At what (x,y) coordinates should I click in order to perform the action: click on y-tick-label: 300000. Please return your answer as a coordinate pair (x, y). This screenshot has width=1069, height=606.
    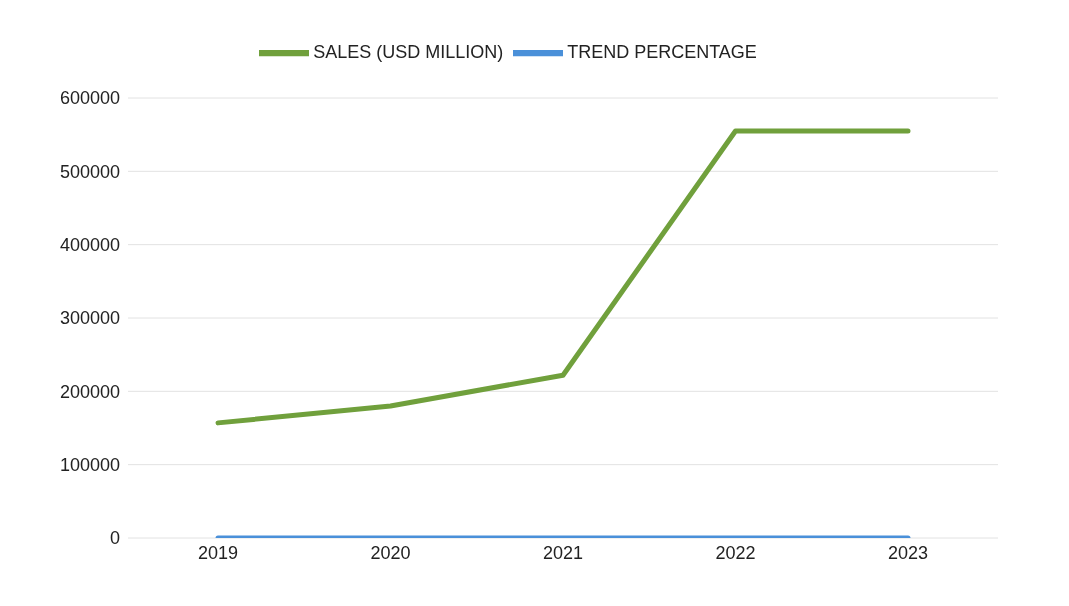
    Looking at the image, I should click on (89, 318).